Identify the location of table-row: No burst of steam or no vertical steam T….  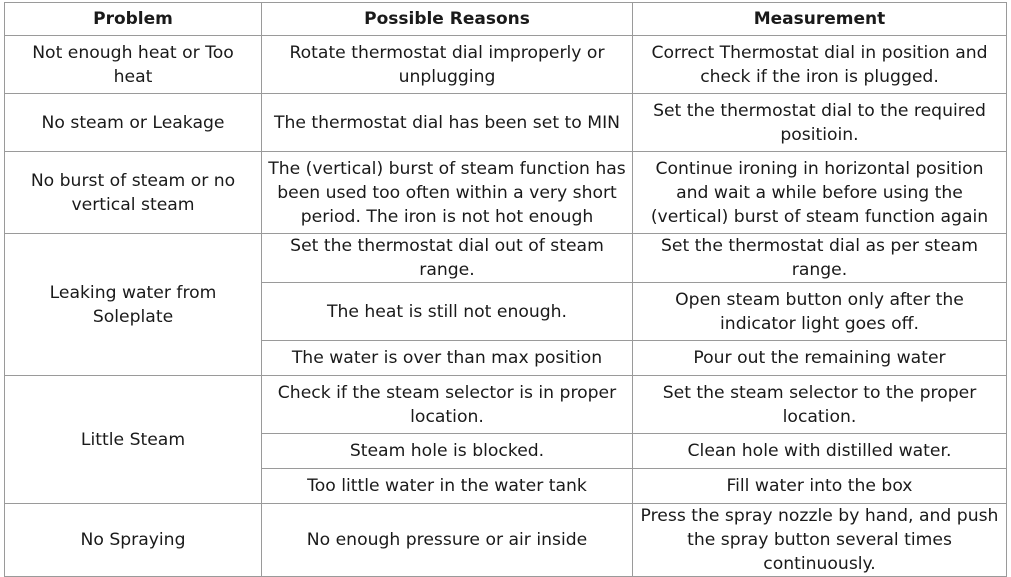
(505, 192).